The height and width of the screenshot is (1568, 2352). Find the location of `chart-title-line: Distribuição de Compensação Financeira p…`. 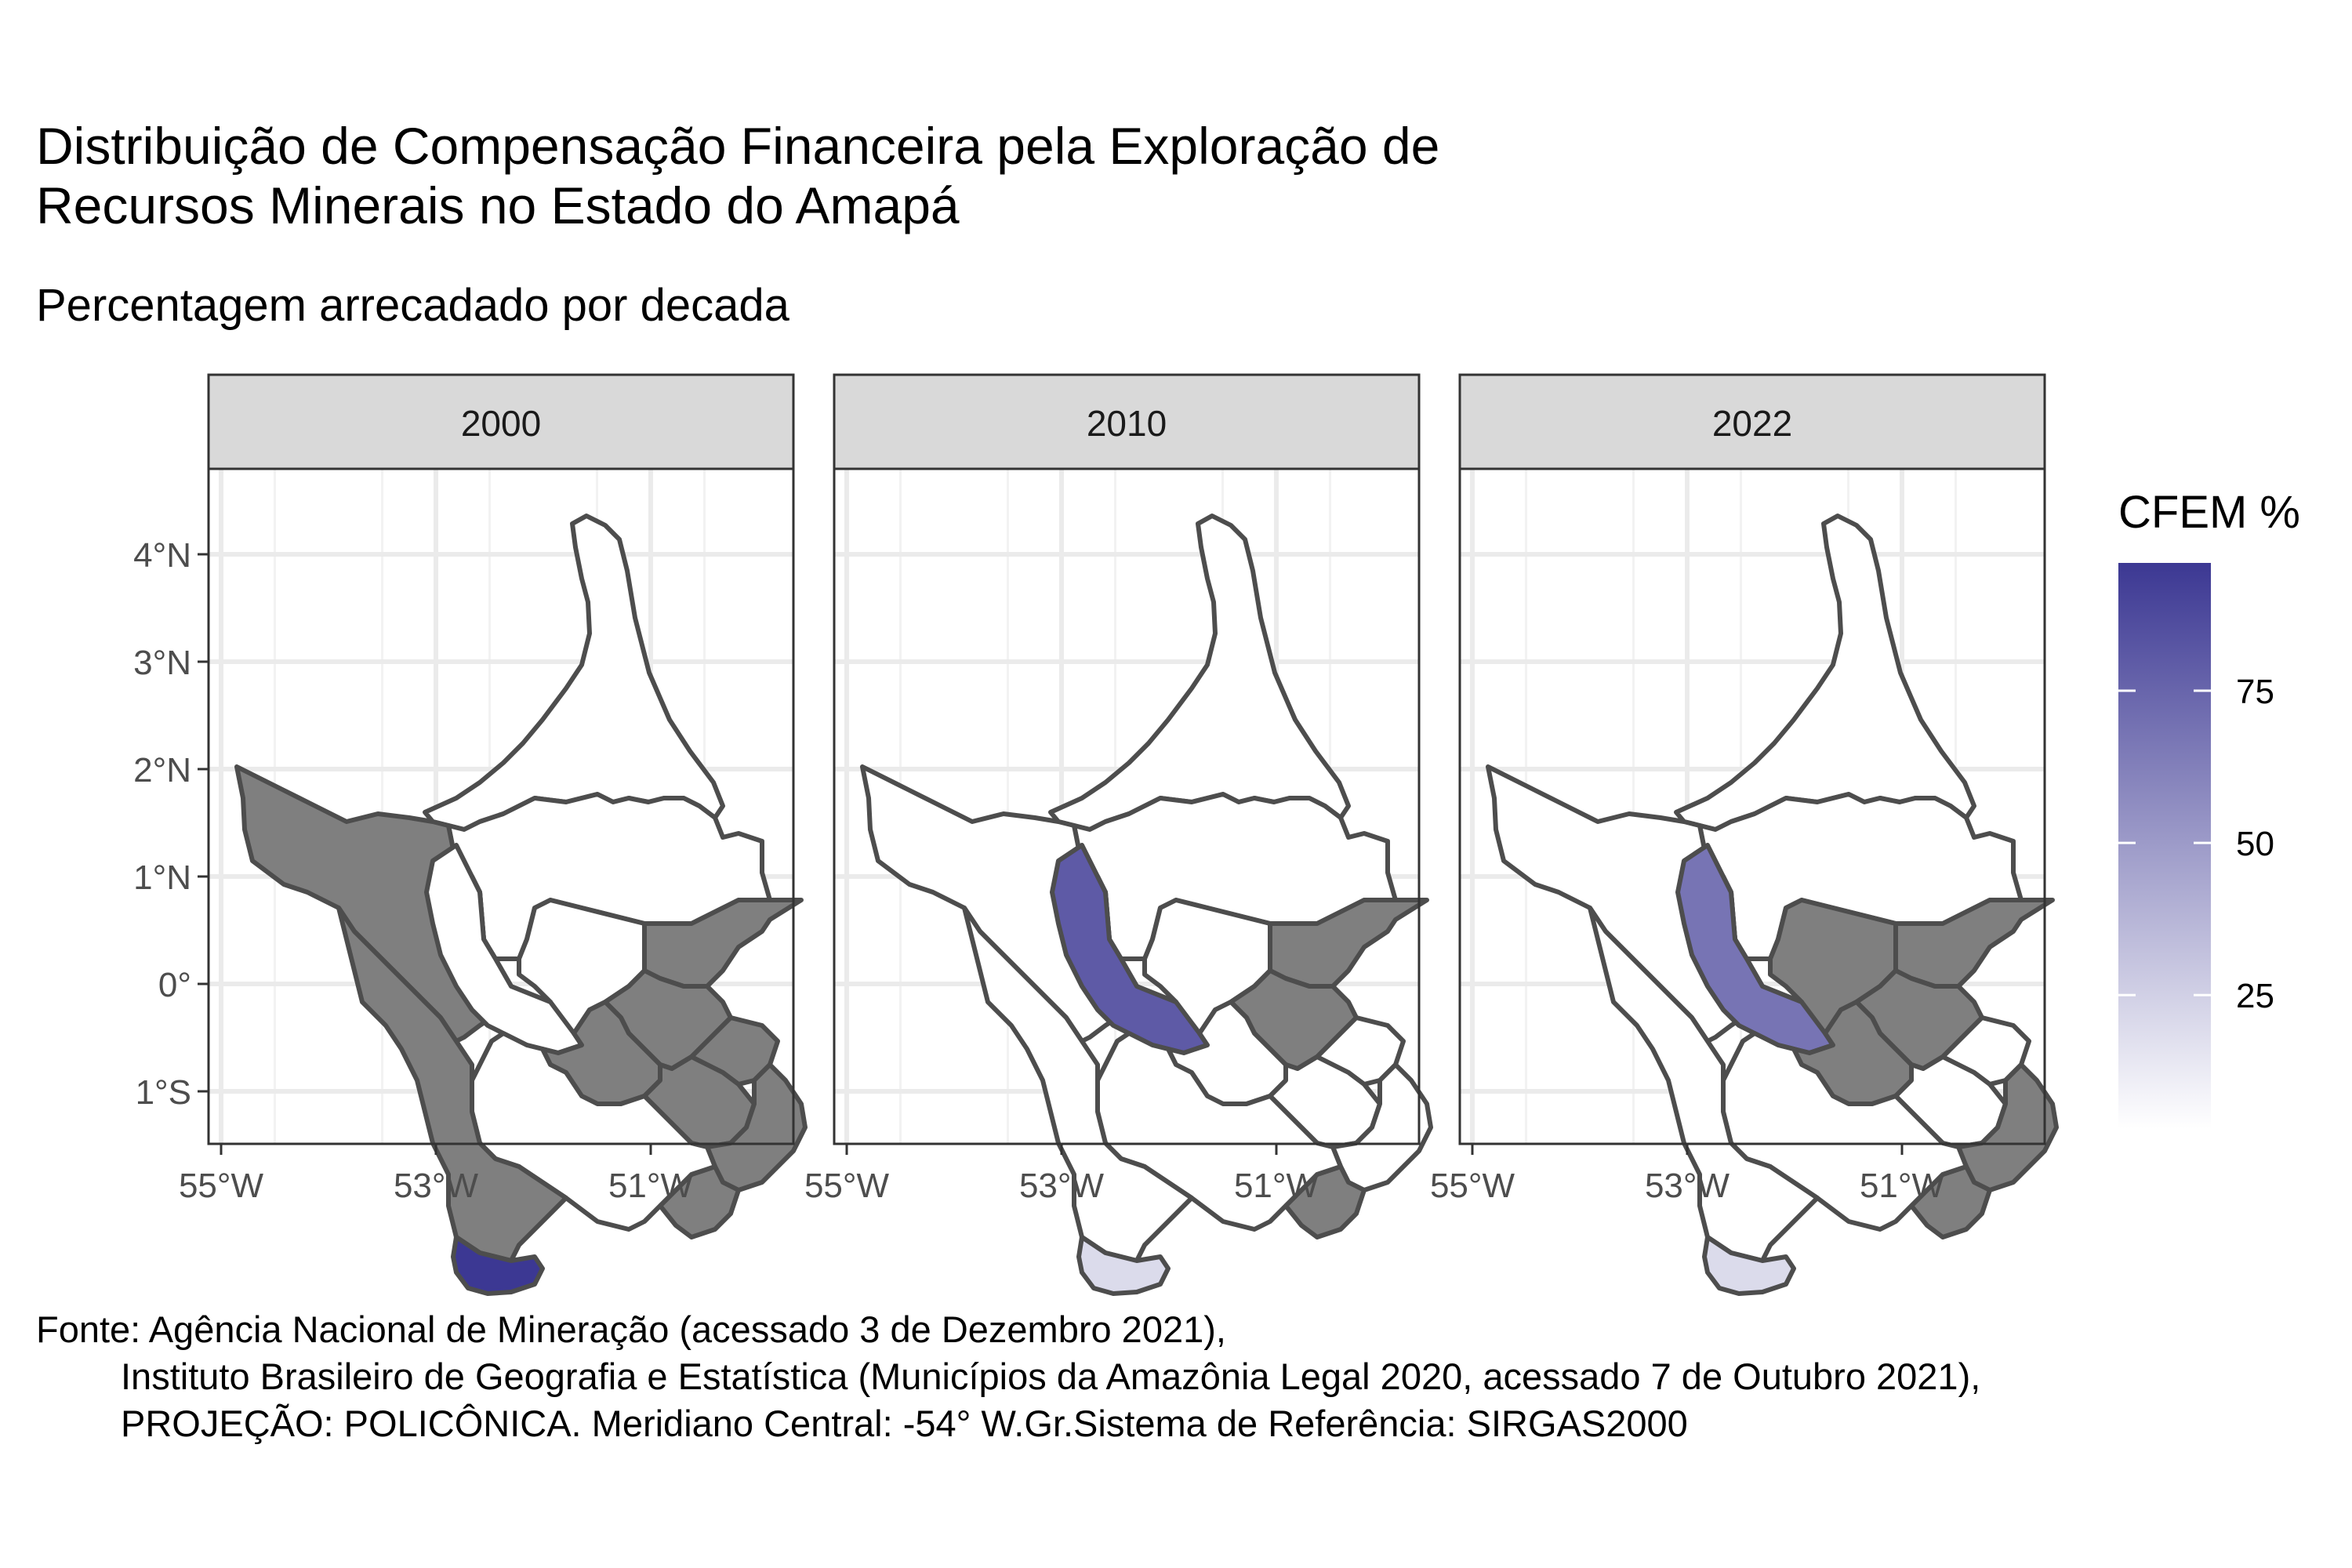

chart-title-line: Distribuição de Compensação Financeira p… is located at coordinates (738, 146).